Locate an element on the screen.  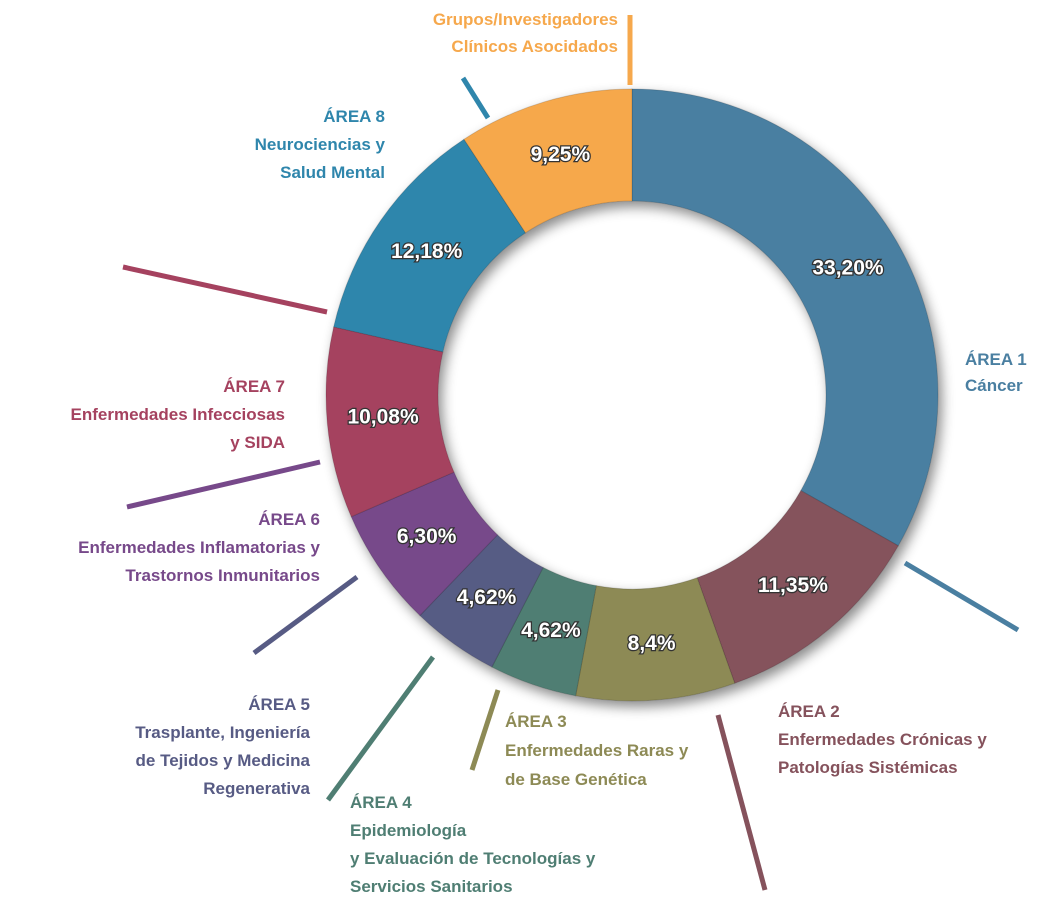
value-label: 10,08% is located at coordinates (383, 417).